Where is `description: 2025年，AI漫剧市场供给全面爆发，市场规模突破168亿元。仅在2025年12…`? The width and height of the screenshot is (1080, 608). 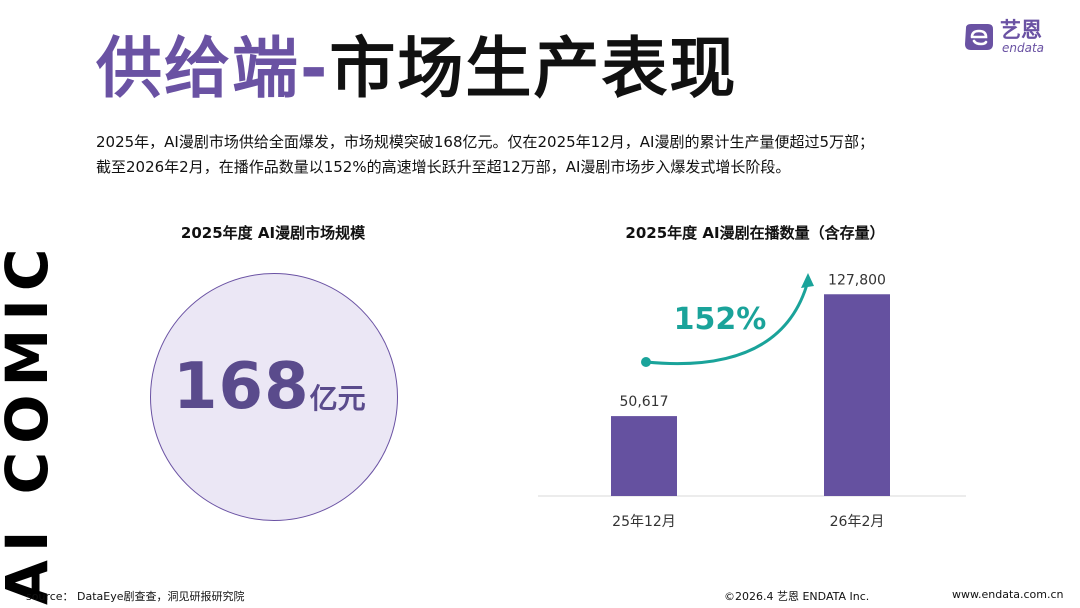
description: 2025年，AI漫剧市场供给全面爆发，市场规模突破168亿元。仅在2025年12… is located at coordinates (576, 155).